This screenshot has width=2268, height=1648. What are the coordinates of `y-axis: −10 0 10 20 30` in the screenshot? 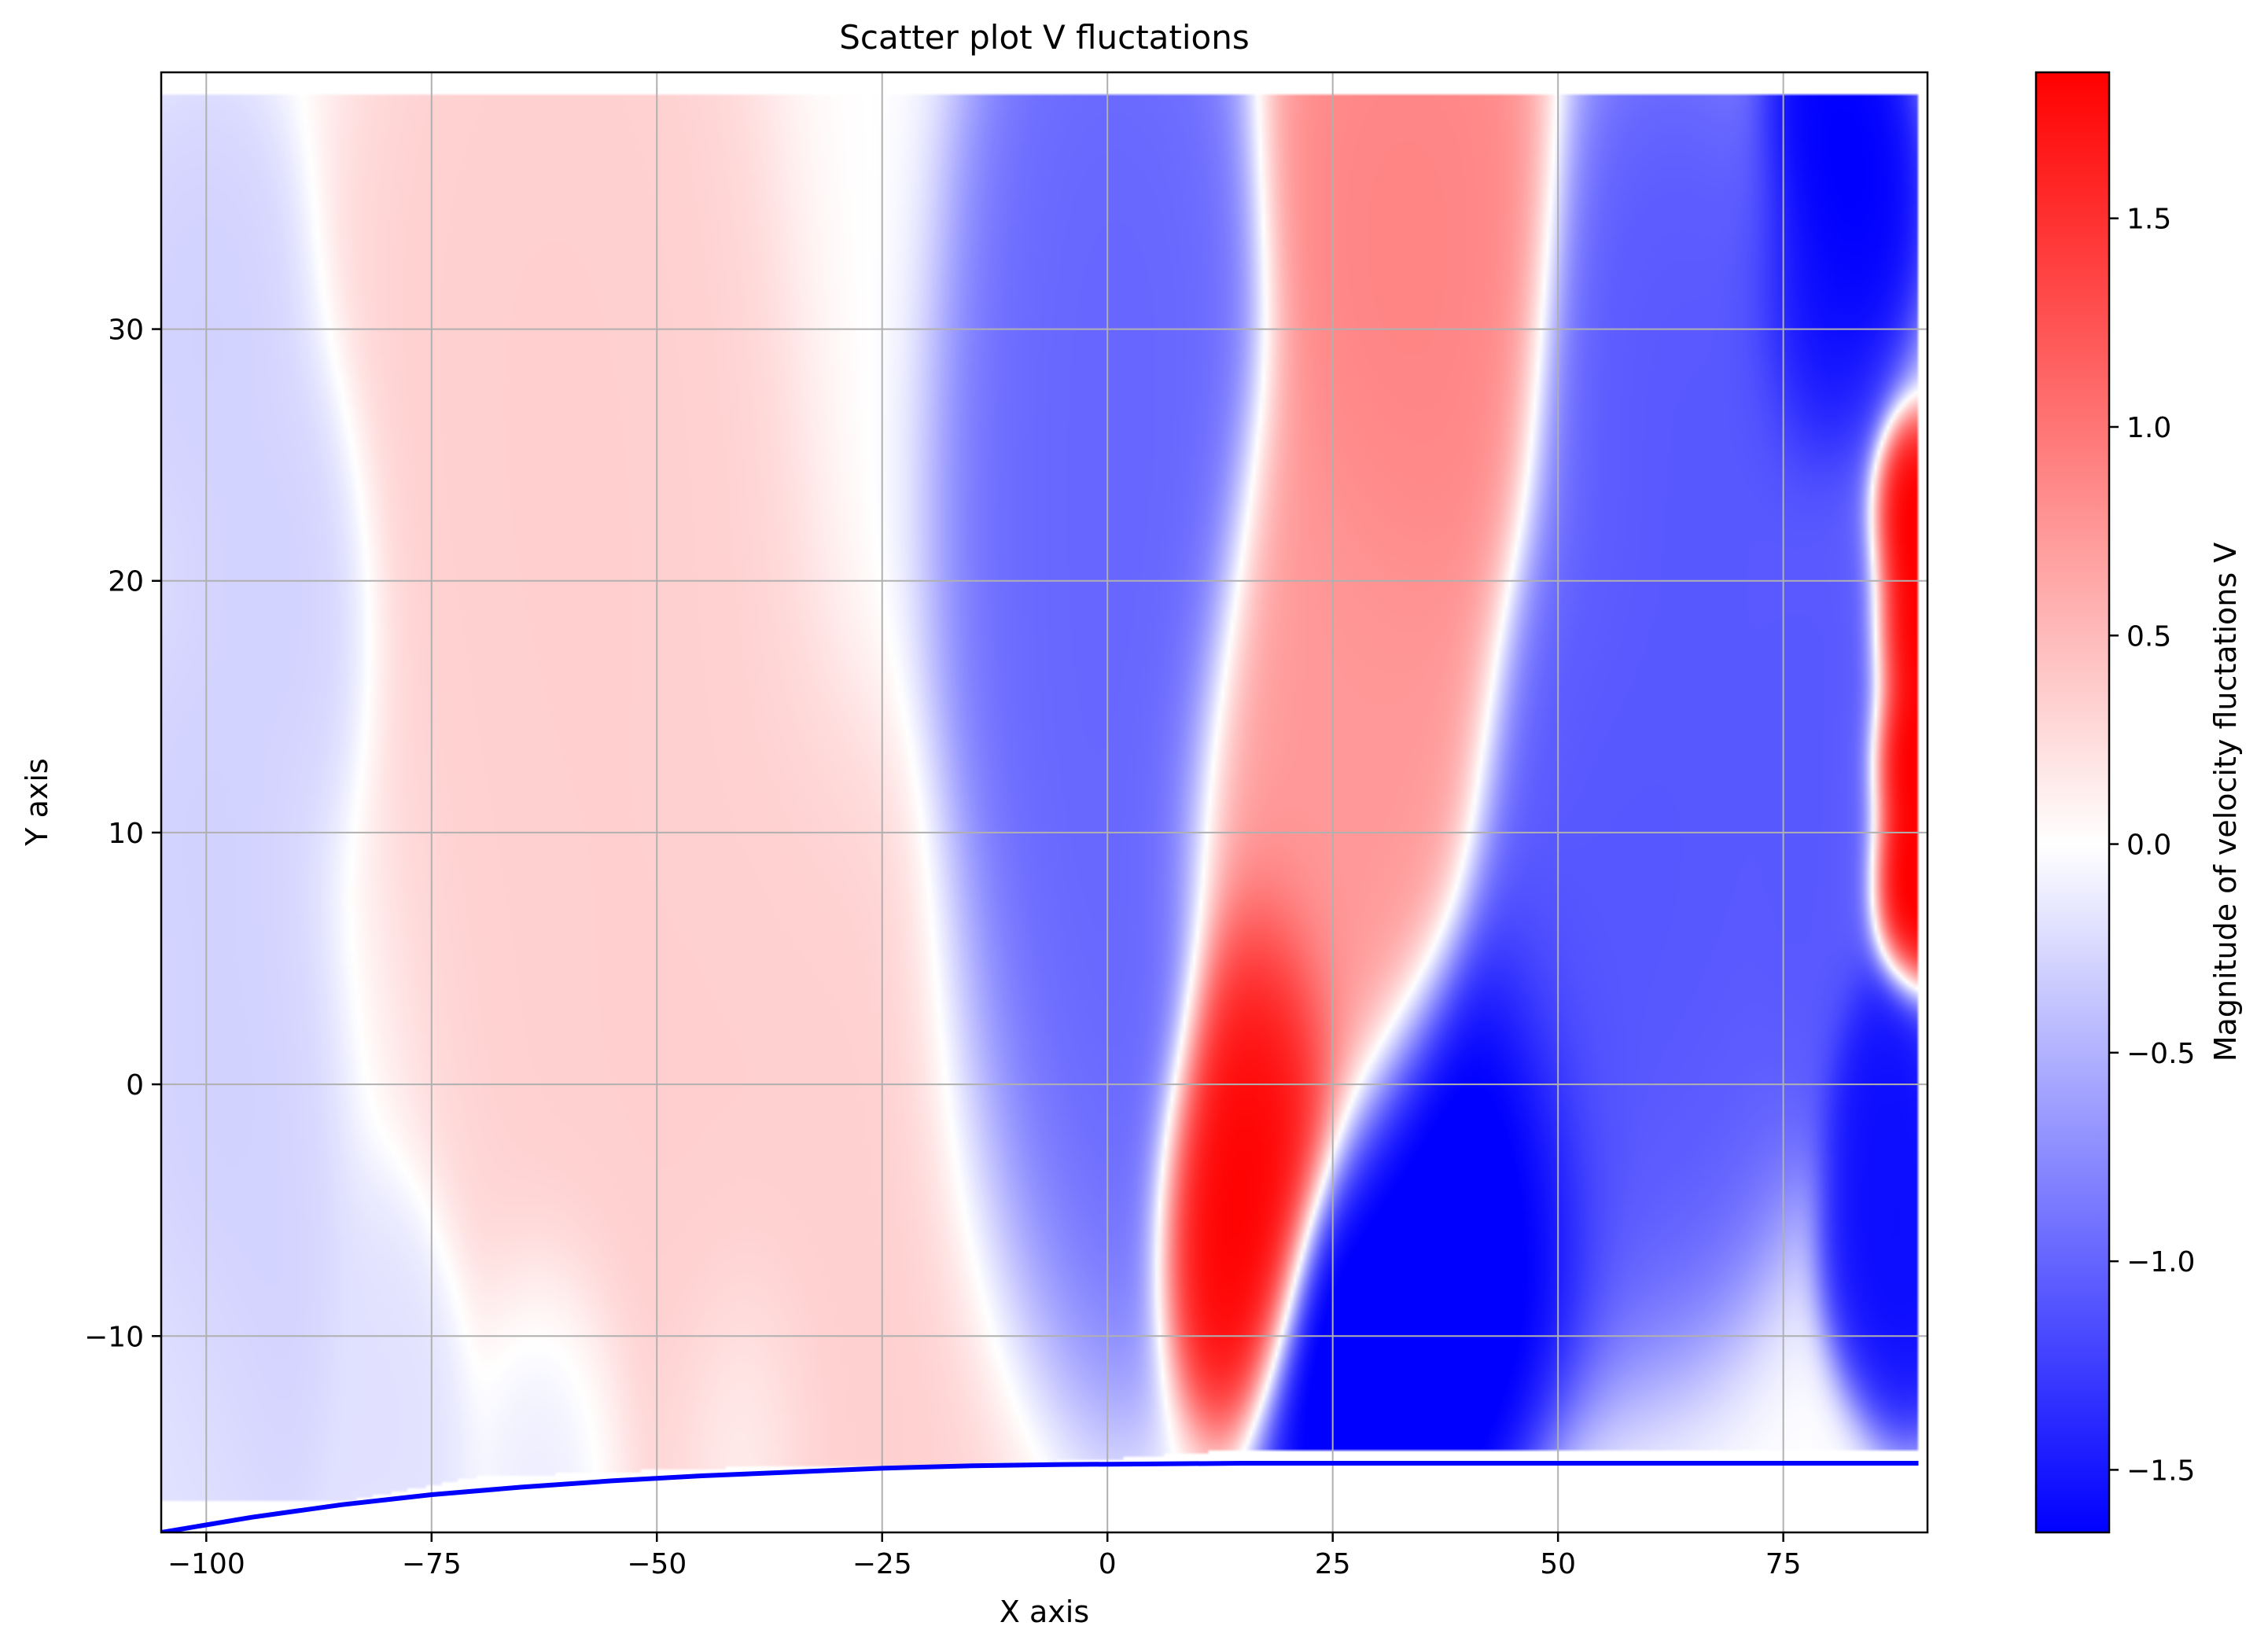 It's located at (123, 834).